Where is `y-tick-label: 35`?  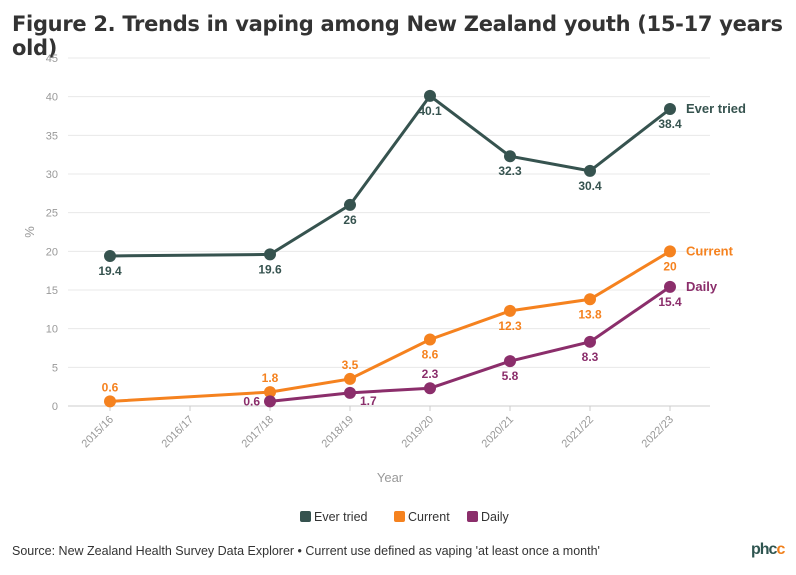
y-tick-label: 35 is located at coordinates (52, 136).